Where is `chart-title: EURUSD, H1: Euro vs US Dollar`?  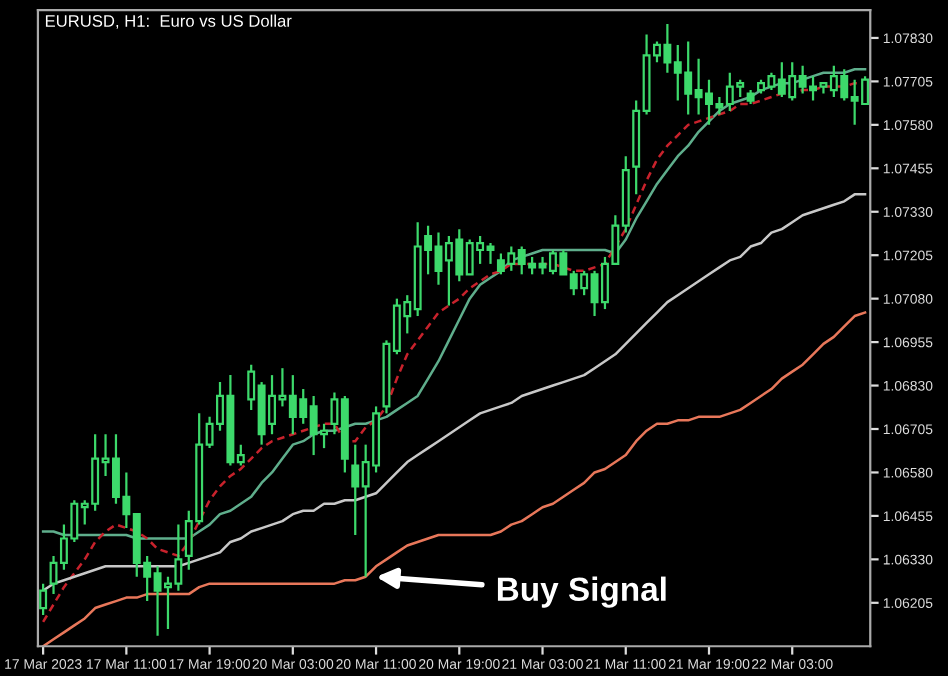 chart-title: EURUSD, H1: Euro vs US Dollar is located at coordinates (168, 21).